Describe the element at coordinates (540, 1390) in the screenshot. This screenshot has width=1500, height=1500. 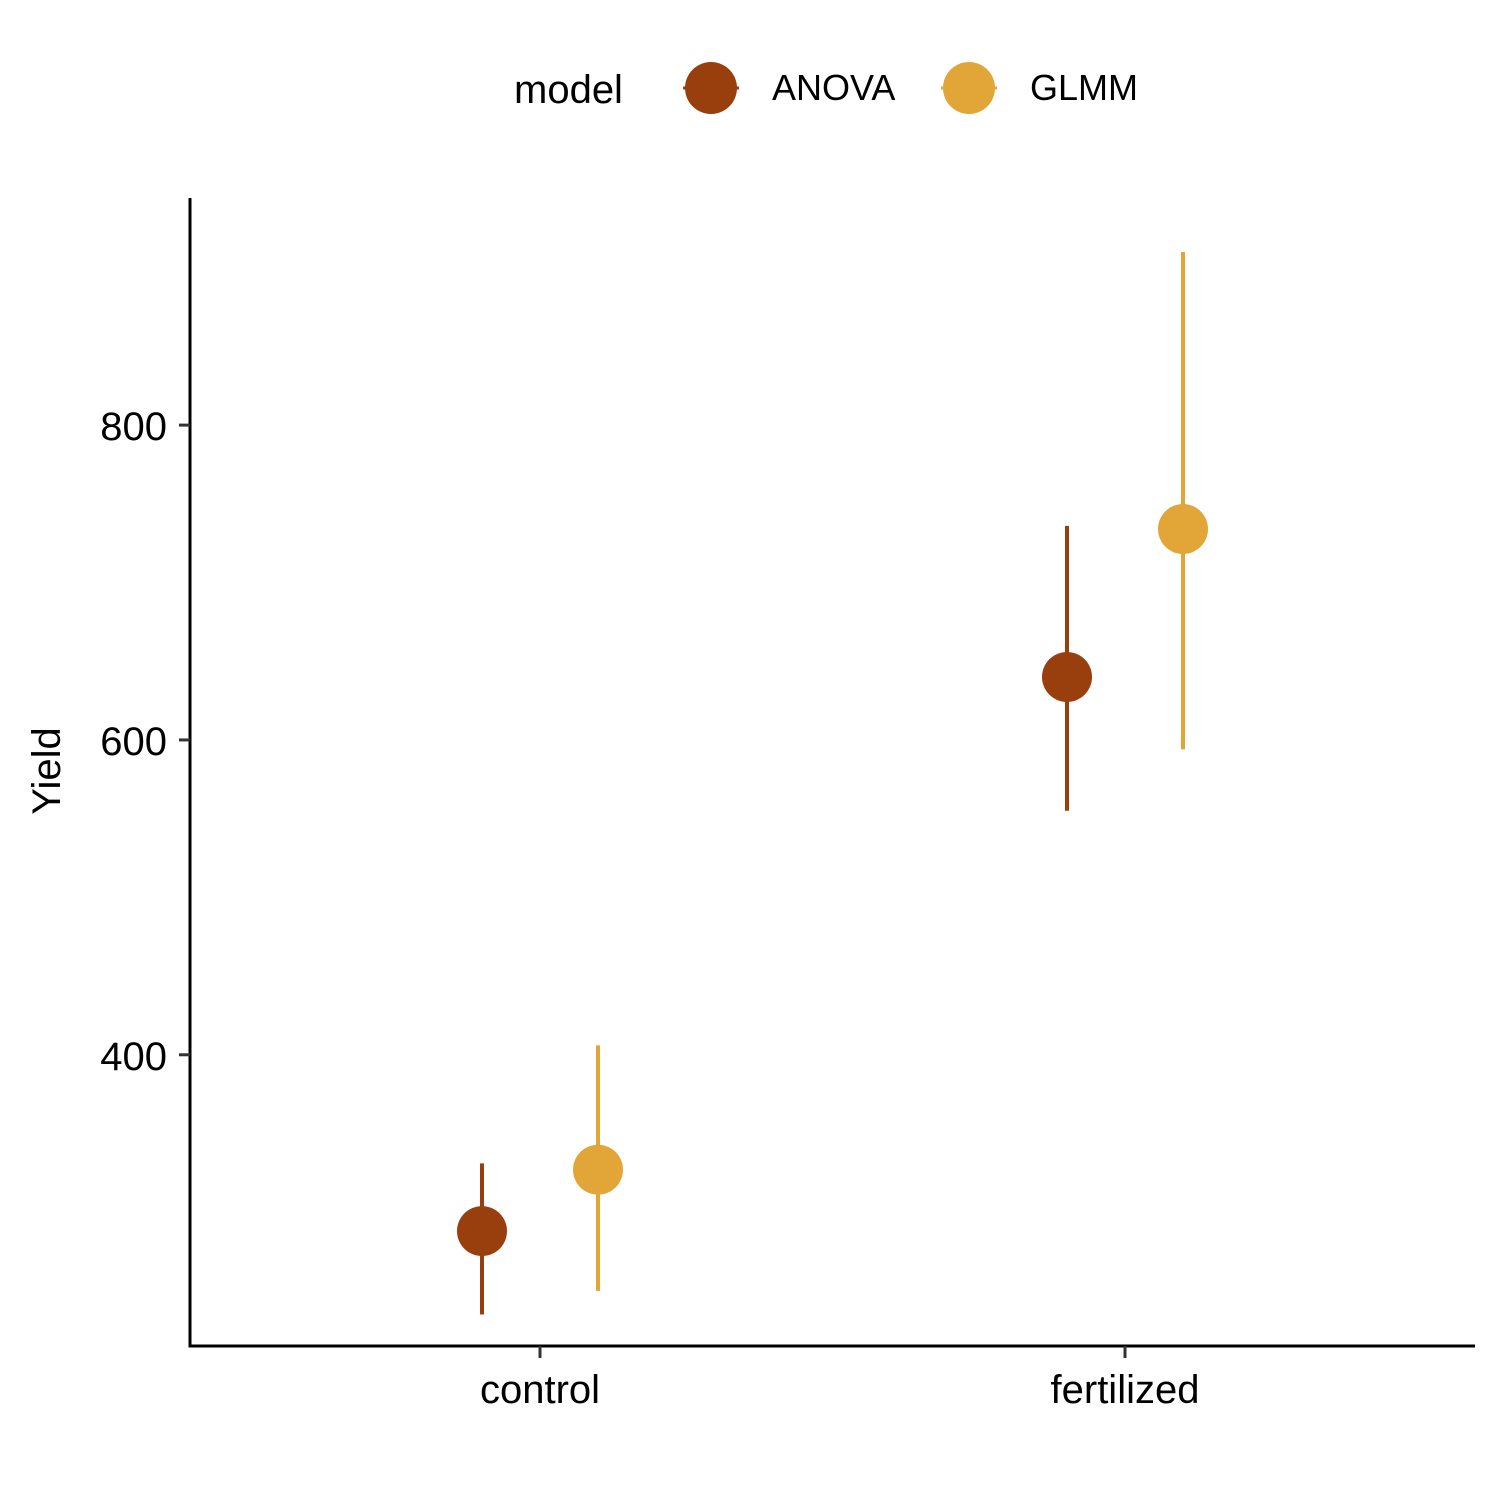
I see `x-tick-label-control: control` at that location.